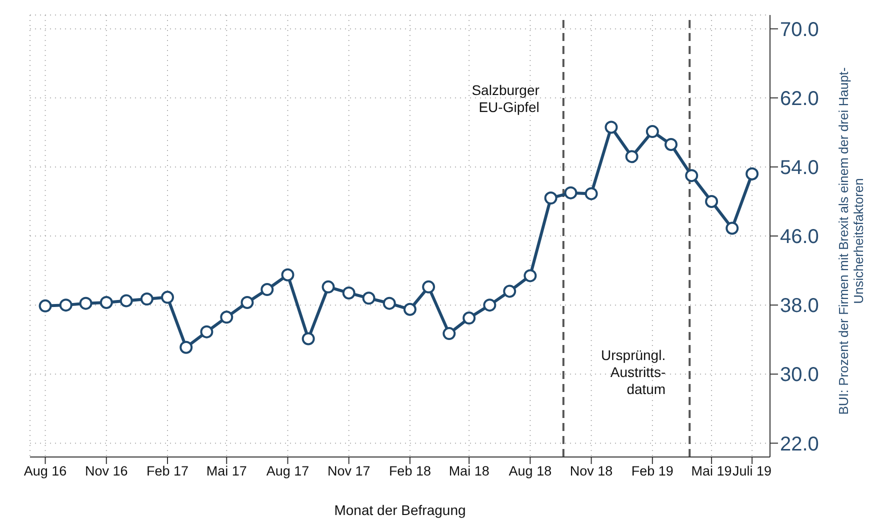 Image resolution: width=869 pixels, height=519 pixels. What do you see at coordinates (799, 29) in the screenshot?
I see `y-tick-label: 70.0` at bounding box center [799, 29].